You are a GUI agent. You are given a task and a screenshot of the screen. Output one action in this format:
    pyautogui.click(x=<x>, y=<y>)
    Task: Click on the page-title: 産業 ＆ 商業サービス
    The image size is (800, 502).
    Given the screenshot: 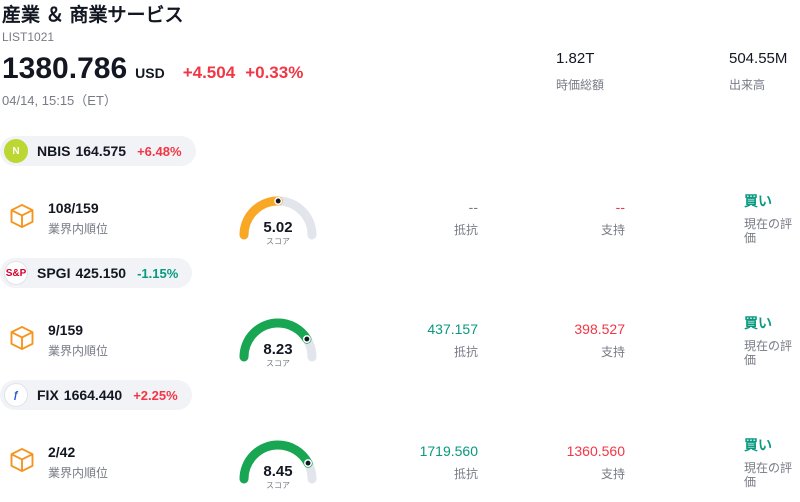 What is the action you would take?
    pyautogui.click(x=93, y=15)
    